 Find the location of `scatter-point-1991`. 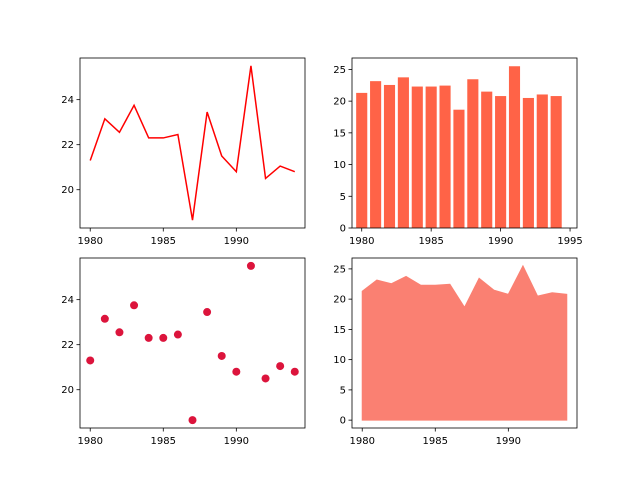

scatter-point-1991 is located at coordinates (250, 265).